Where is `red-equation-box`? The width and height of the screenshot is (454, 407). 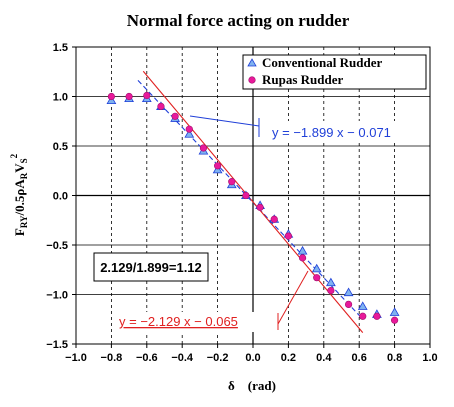
red-equation-box is located at coordinates (191, 322).